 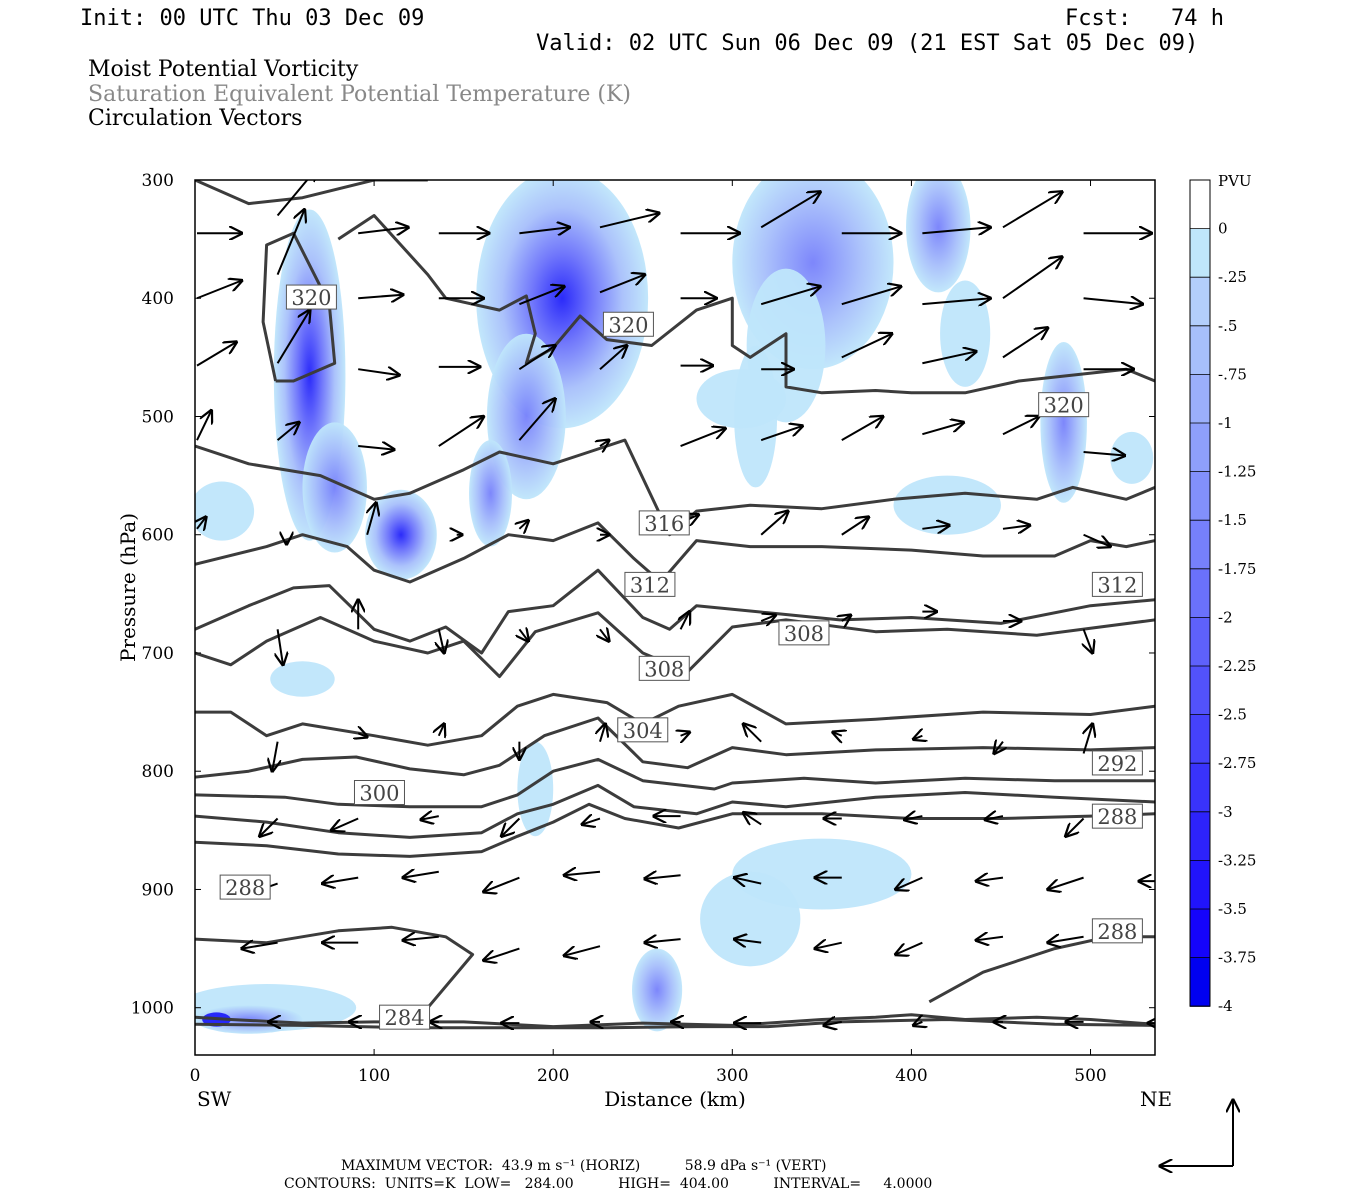 I want to click on sw-end-label: SW, so click(x=214, y=1099).